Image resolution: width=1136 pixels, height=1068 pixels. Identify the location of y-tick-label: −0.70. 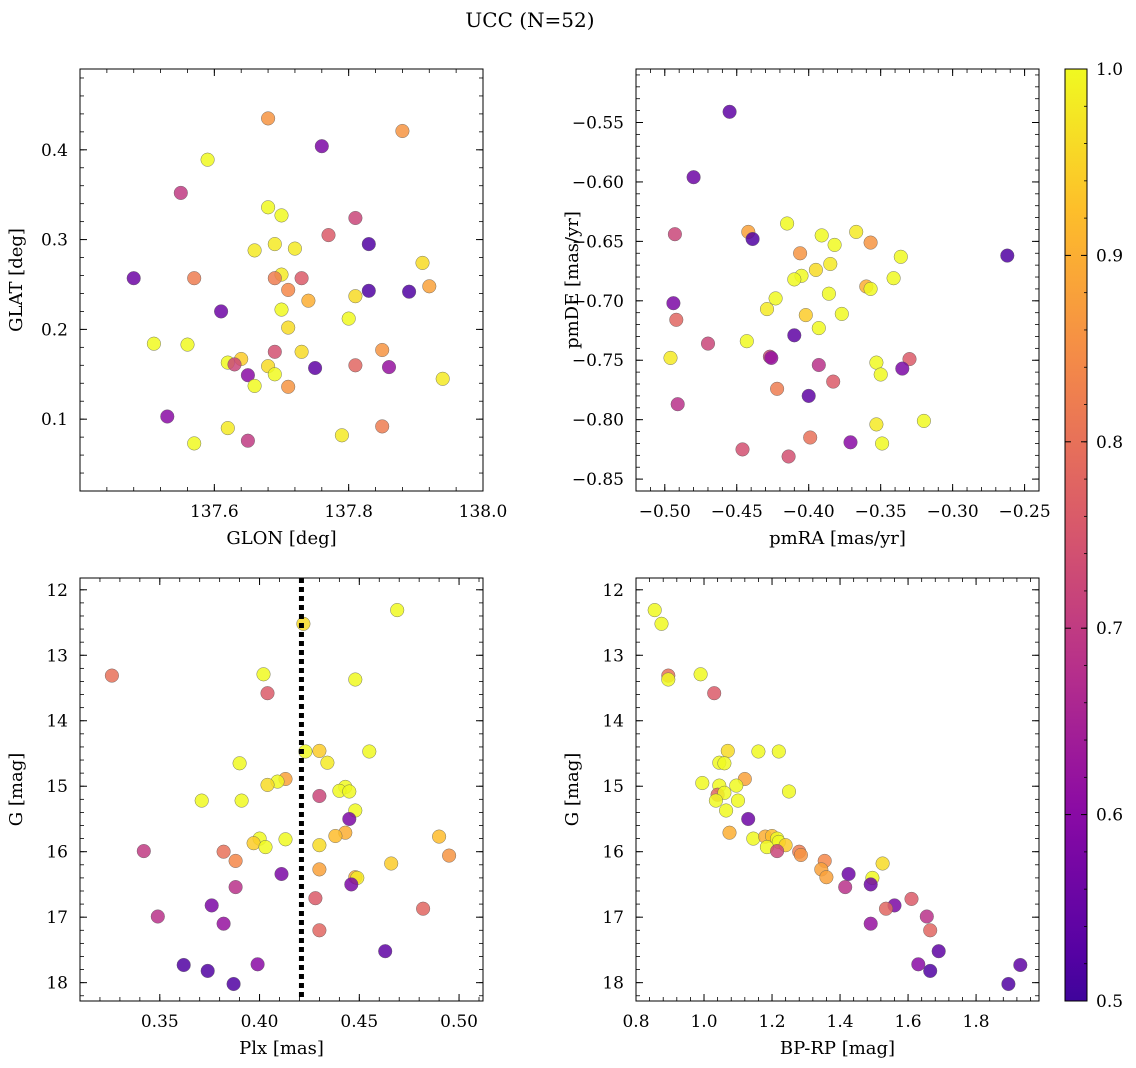
(598, 302).